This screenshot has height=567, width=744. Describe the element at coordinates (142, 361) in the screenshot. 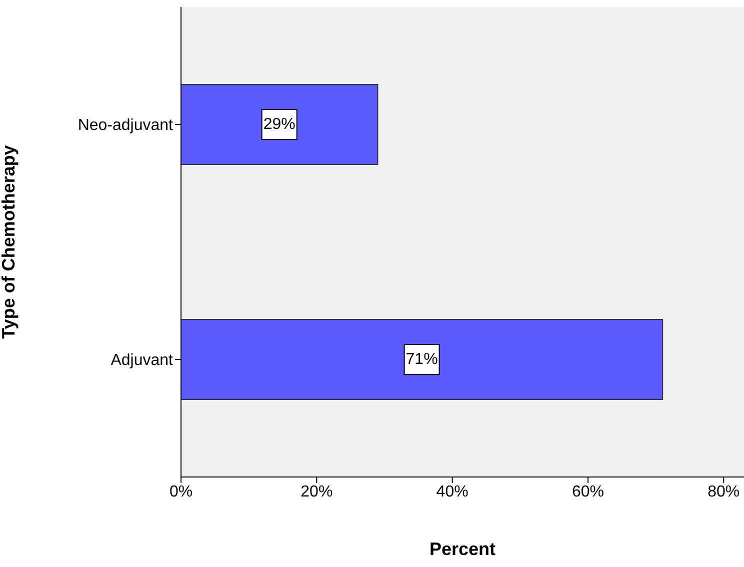

I see `y-tick-label: Adjuvant` at that location.